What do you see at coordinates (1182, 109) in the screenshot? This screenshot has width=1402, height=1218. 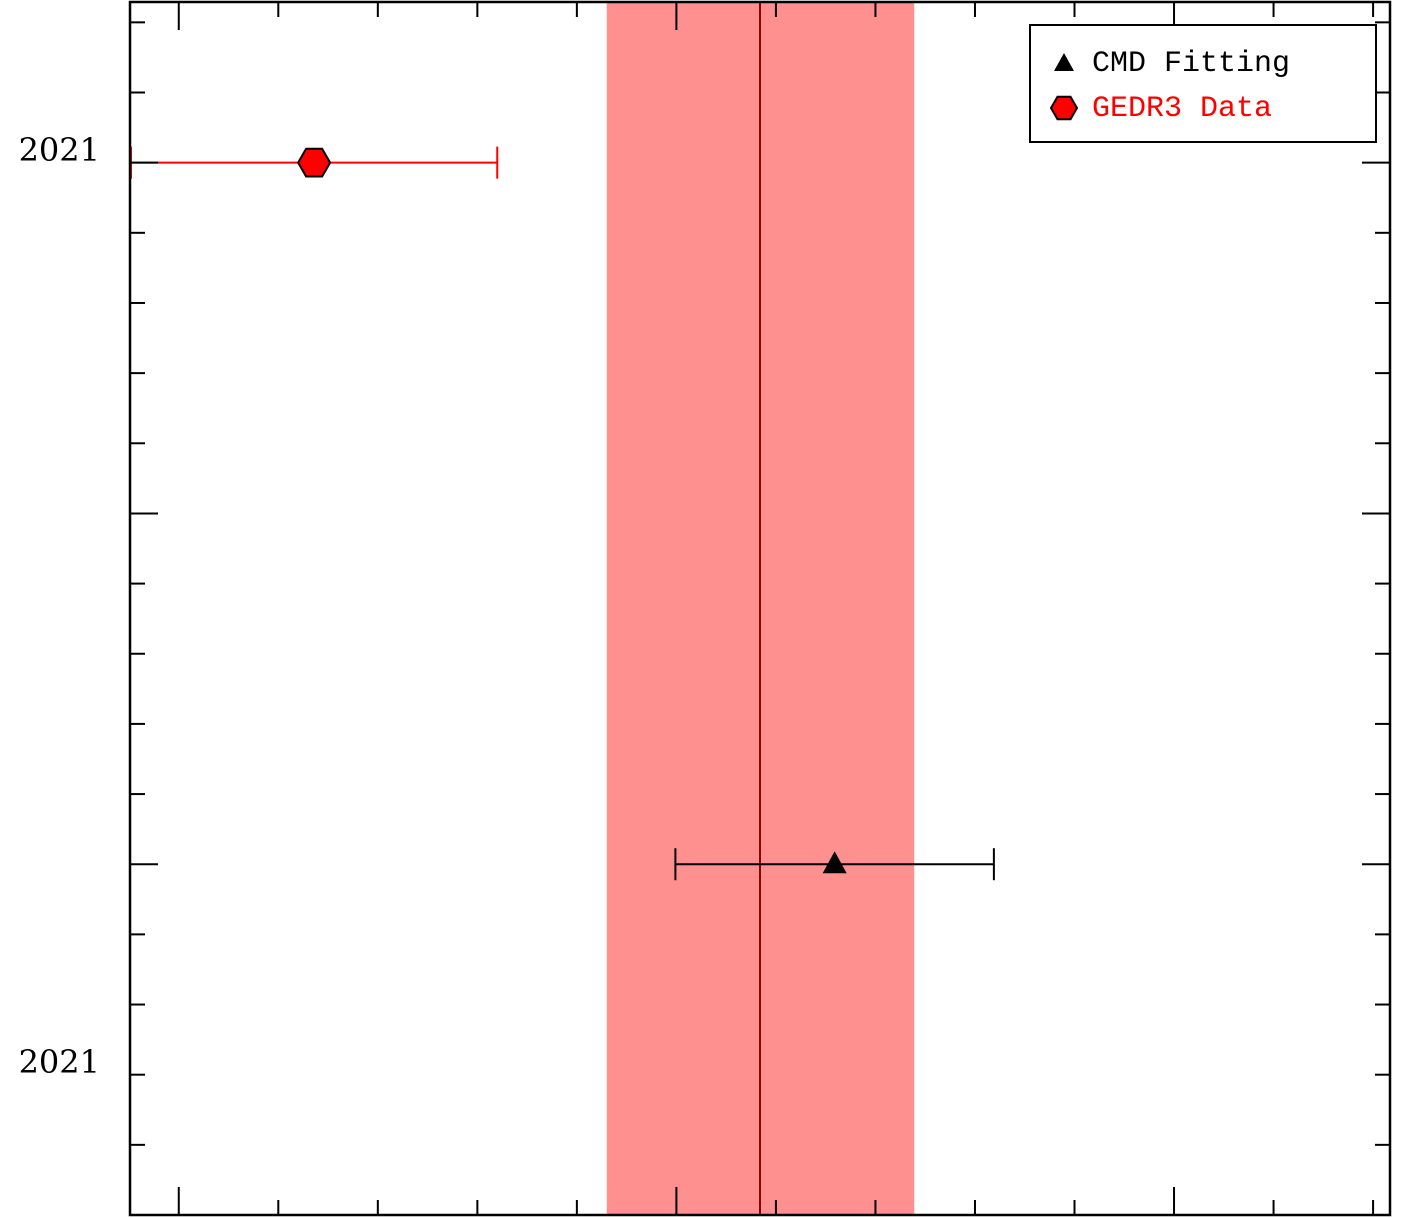 I see `legend-label: GEDR3 Data` at bounding box center [1182, 109].